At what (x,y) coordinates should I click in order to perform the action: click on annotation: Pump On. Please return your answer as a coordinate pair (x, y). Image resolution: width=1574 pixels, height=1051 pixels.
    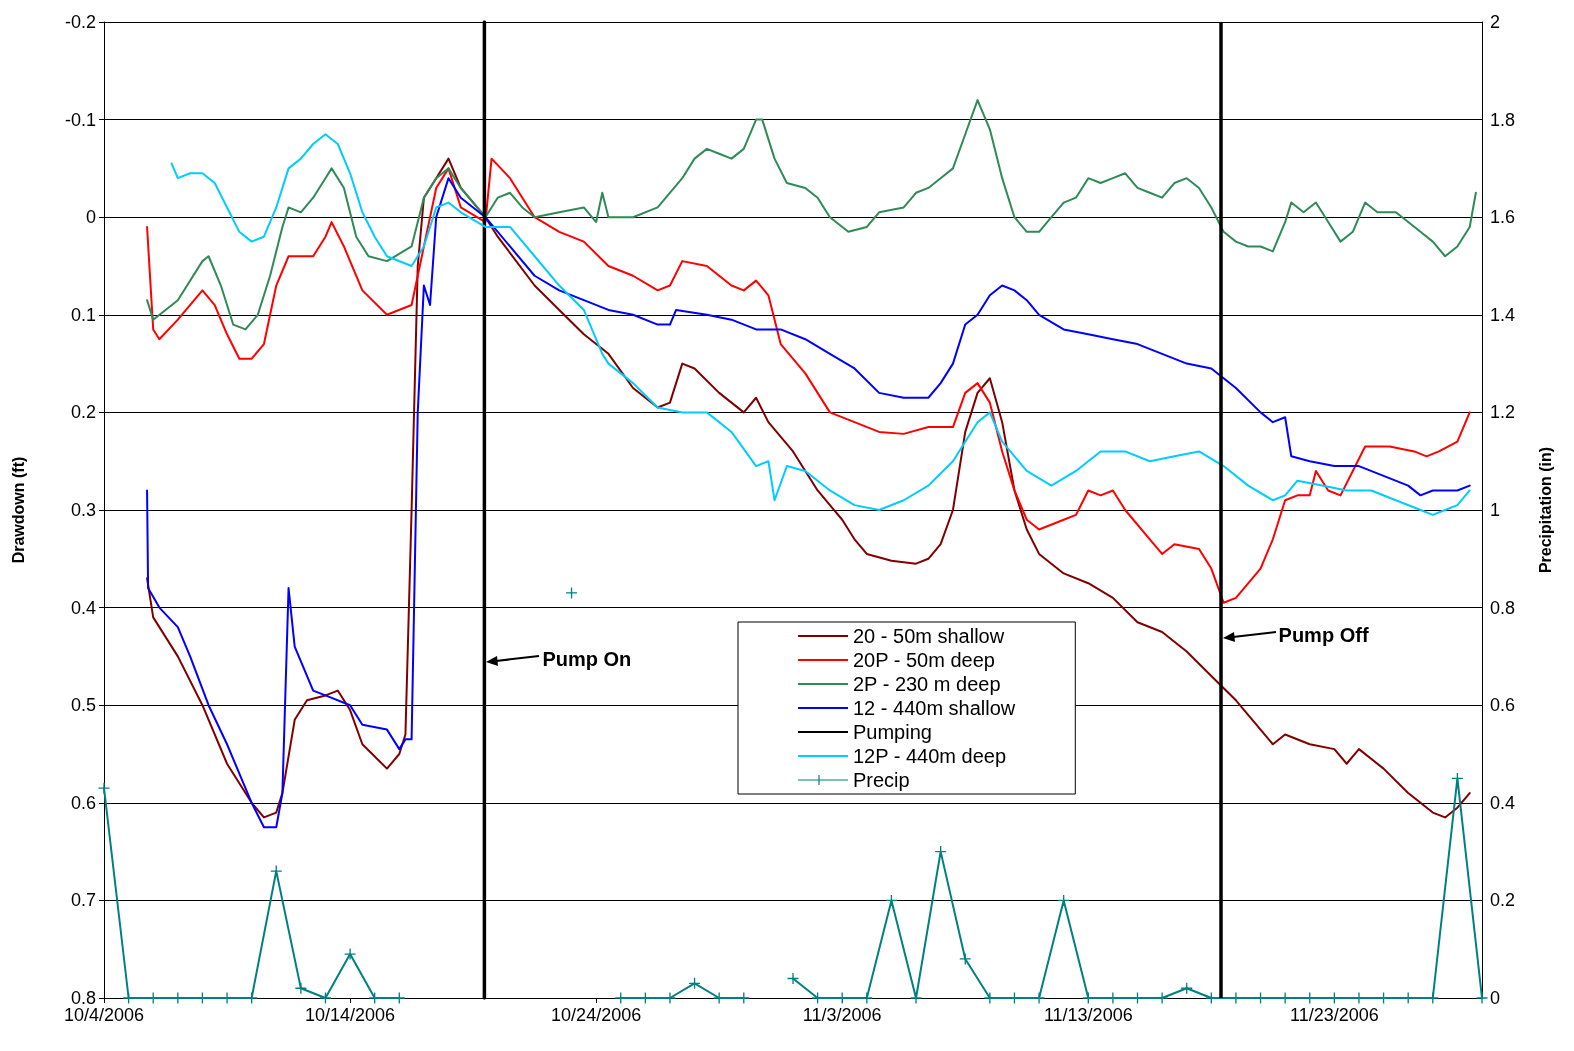
    Looking at the image, I should click on (587, 659).